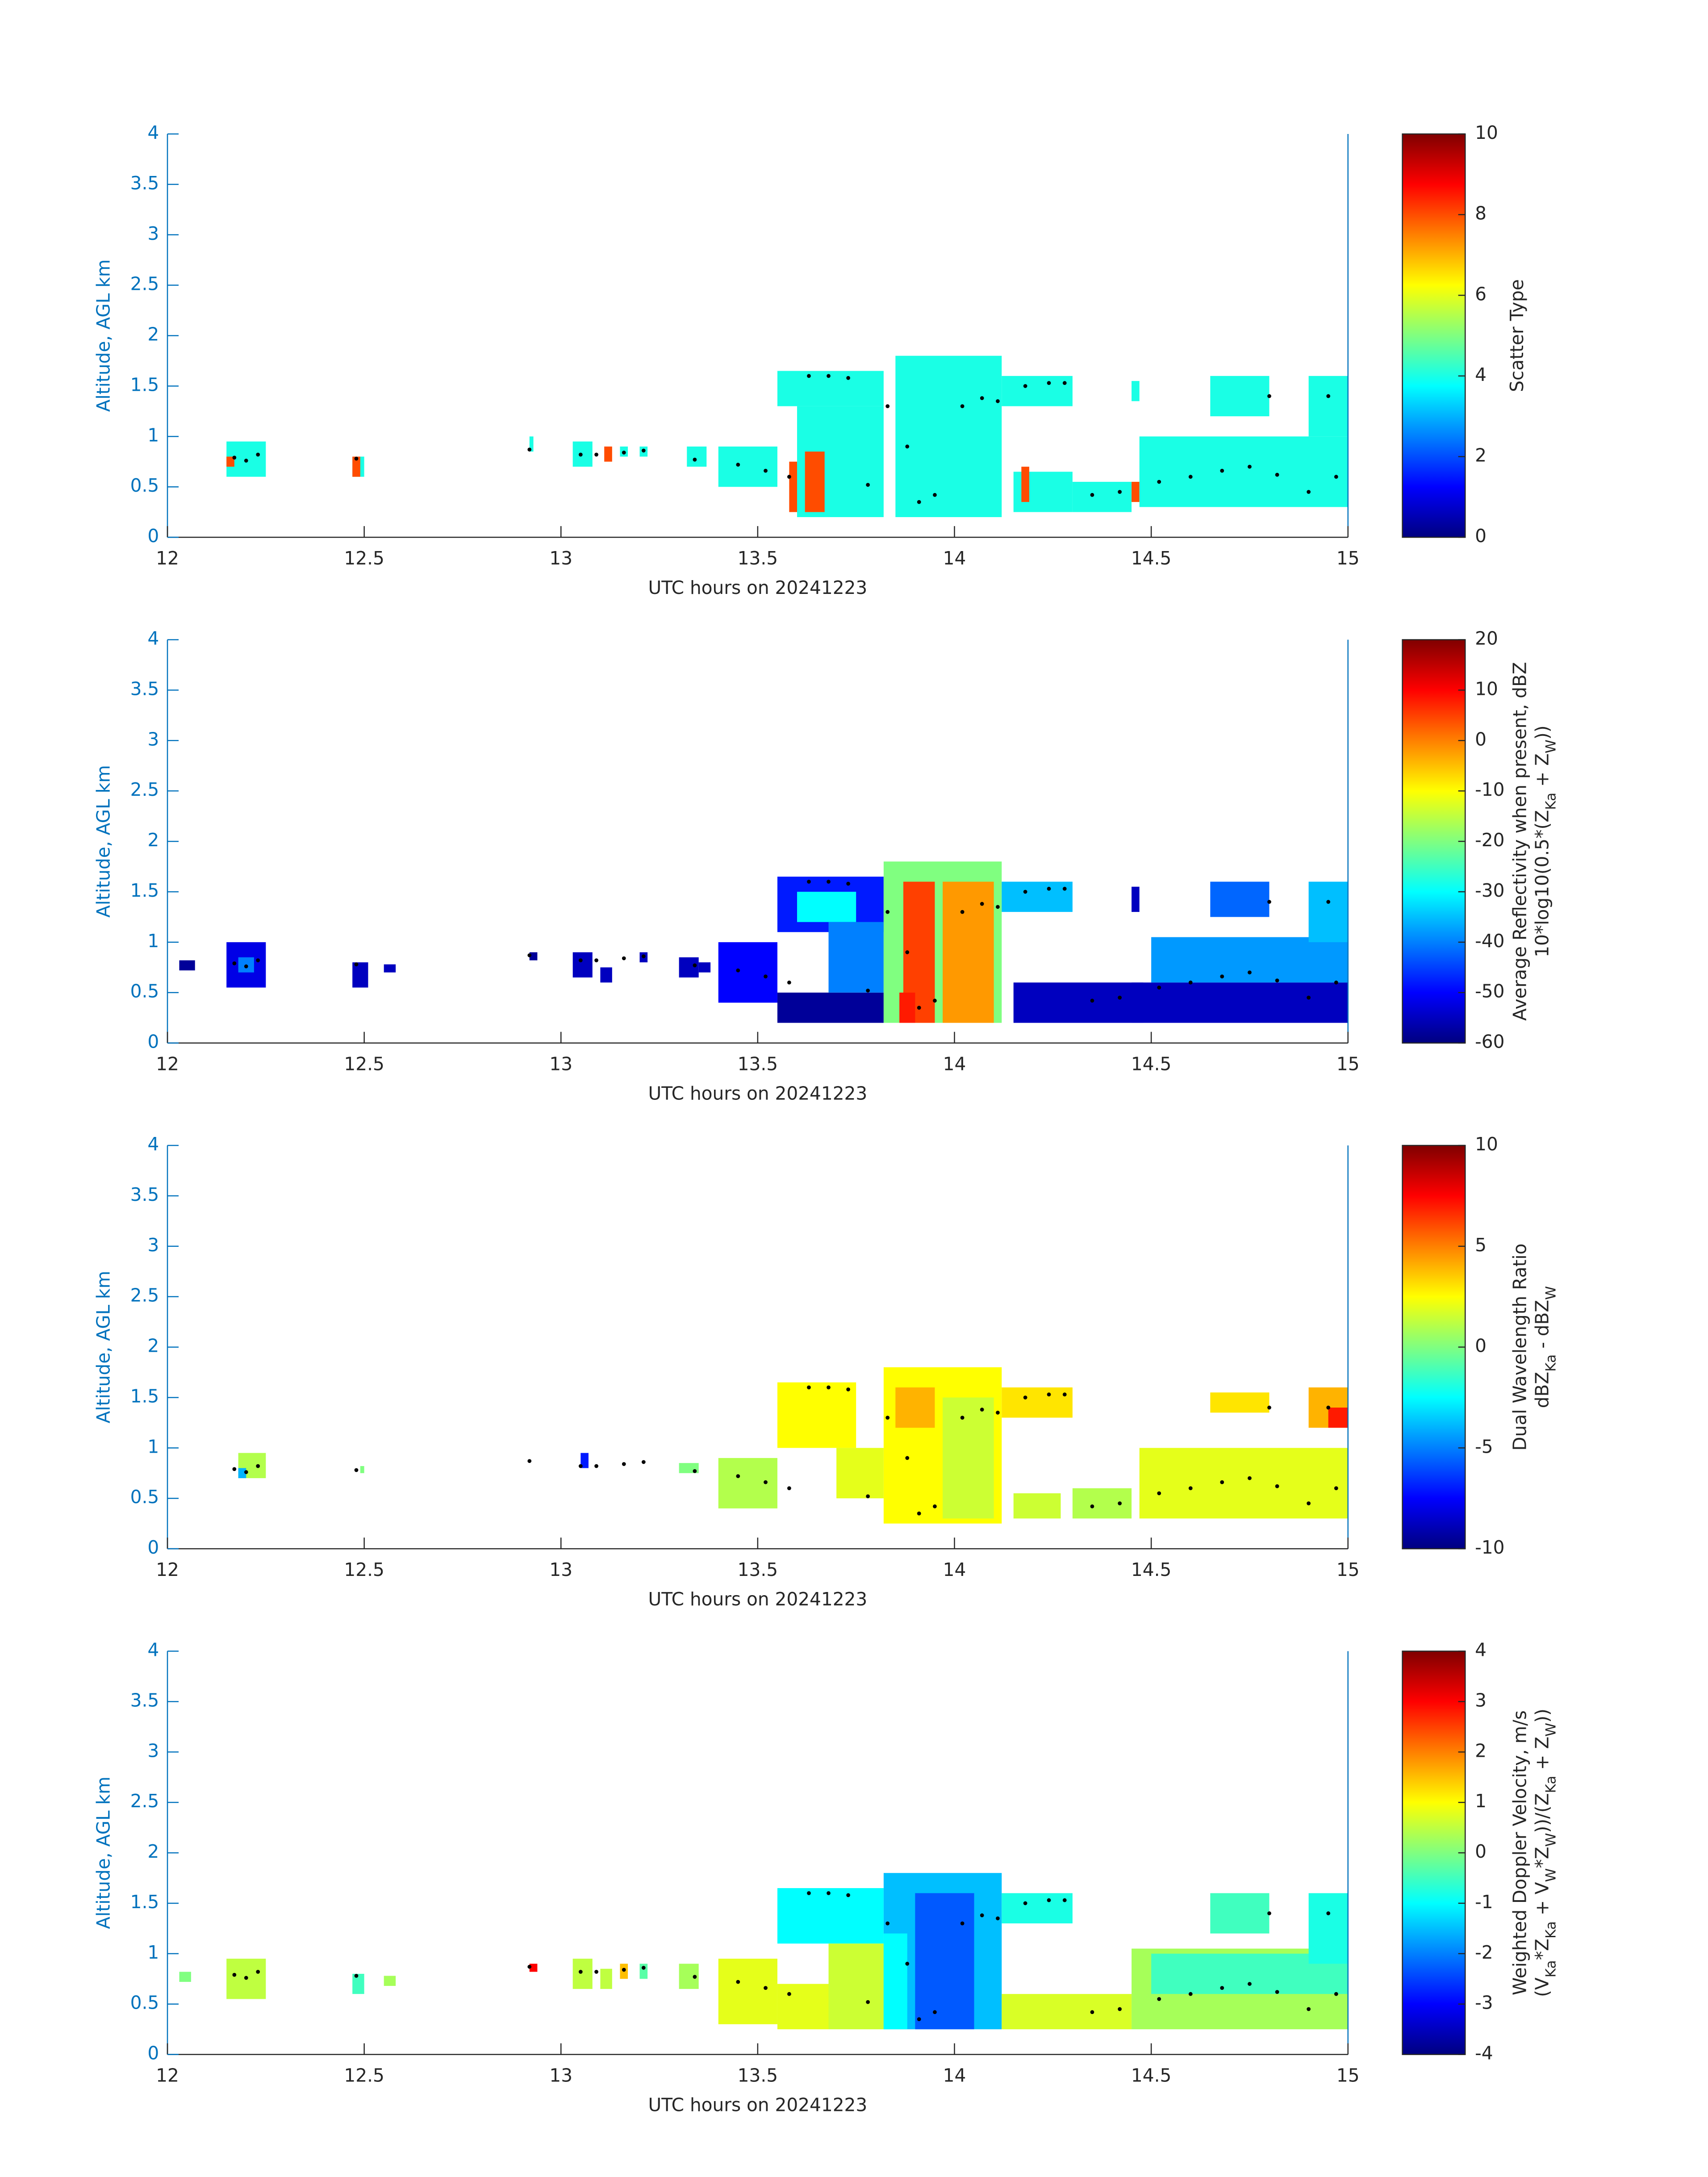  What do you see at coordinates (1486, 132) in the screenshot?
I see `colorbar-tick-label: 10` at bounding box center [1486, 132].